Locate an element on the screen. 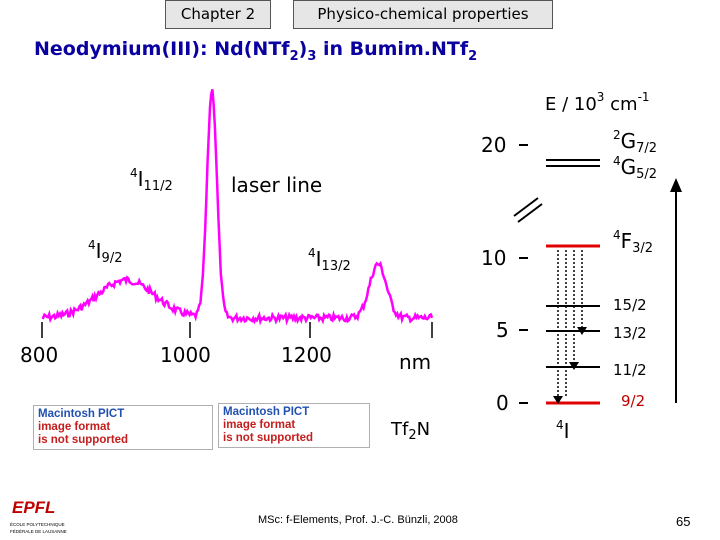  label-4I11-2: 4I11/2 is located at coordinates (151, 180).